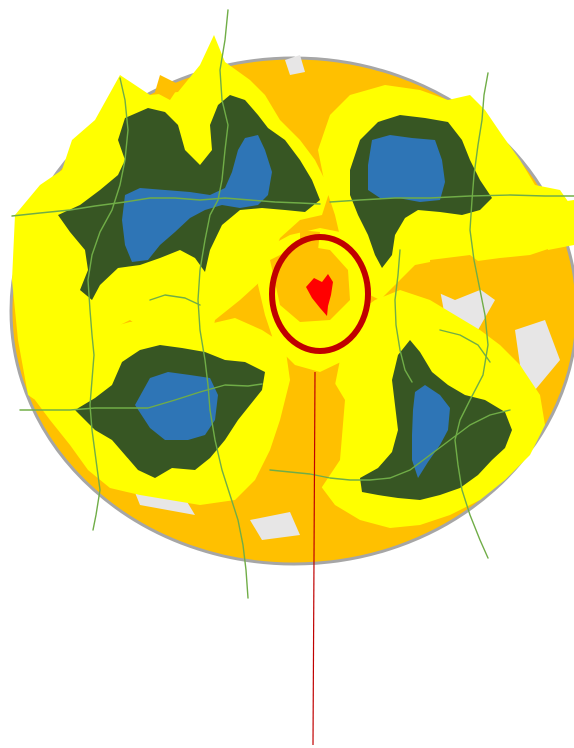 The width and height of the screenshot is (574, 748). I want to click on target-marker, so click(320, 294).